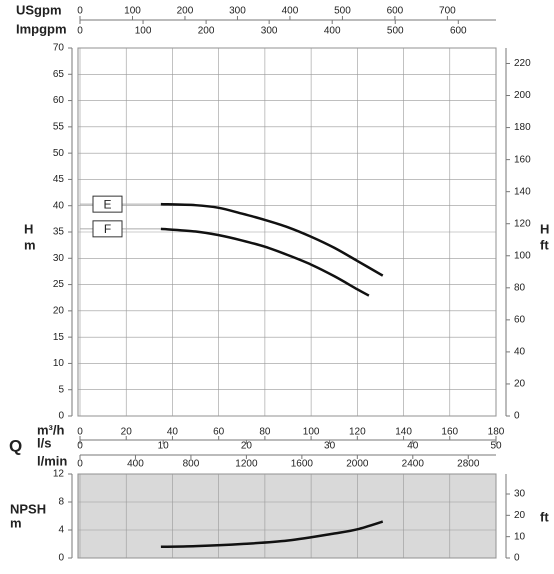 This screenshot has width=554, height=574. I want to click on flow-tick-label: 1600, so click(302, 464).